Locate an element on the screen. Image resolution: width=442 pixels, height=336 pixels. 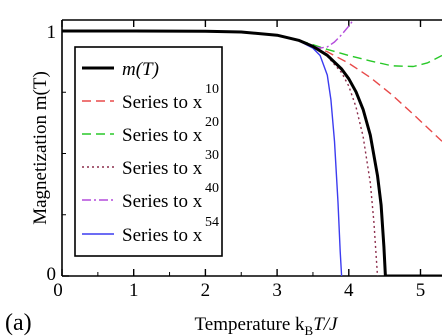
legend-exponent-1: 10 is located at coordinates (212, 89).